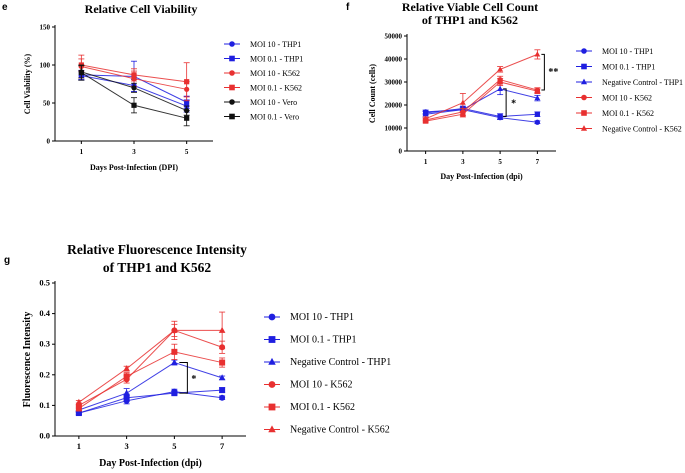 This screenshot has width=685, height=473. Describe the element at coordinates (187, 152) in the screenshot. I see `x-tick-label: 5` at that location.